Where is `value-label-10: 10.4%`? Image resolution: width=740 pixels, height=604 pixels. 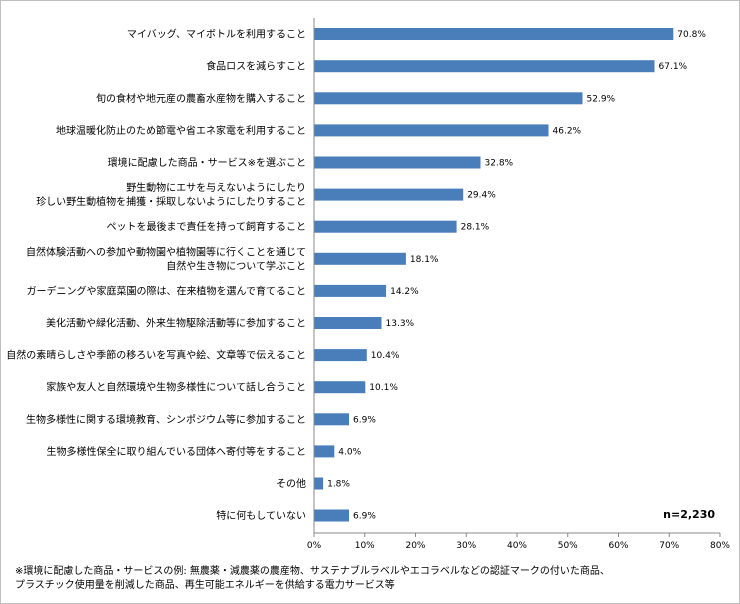
value-label-10: 10.4% is located at coordinates (385, 356).